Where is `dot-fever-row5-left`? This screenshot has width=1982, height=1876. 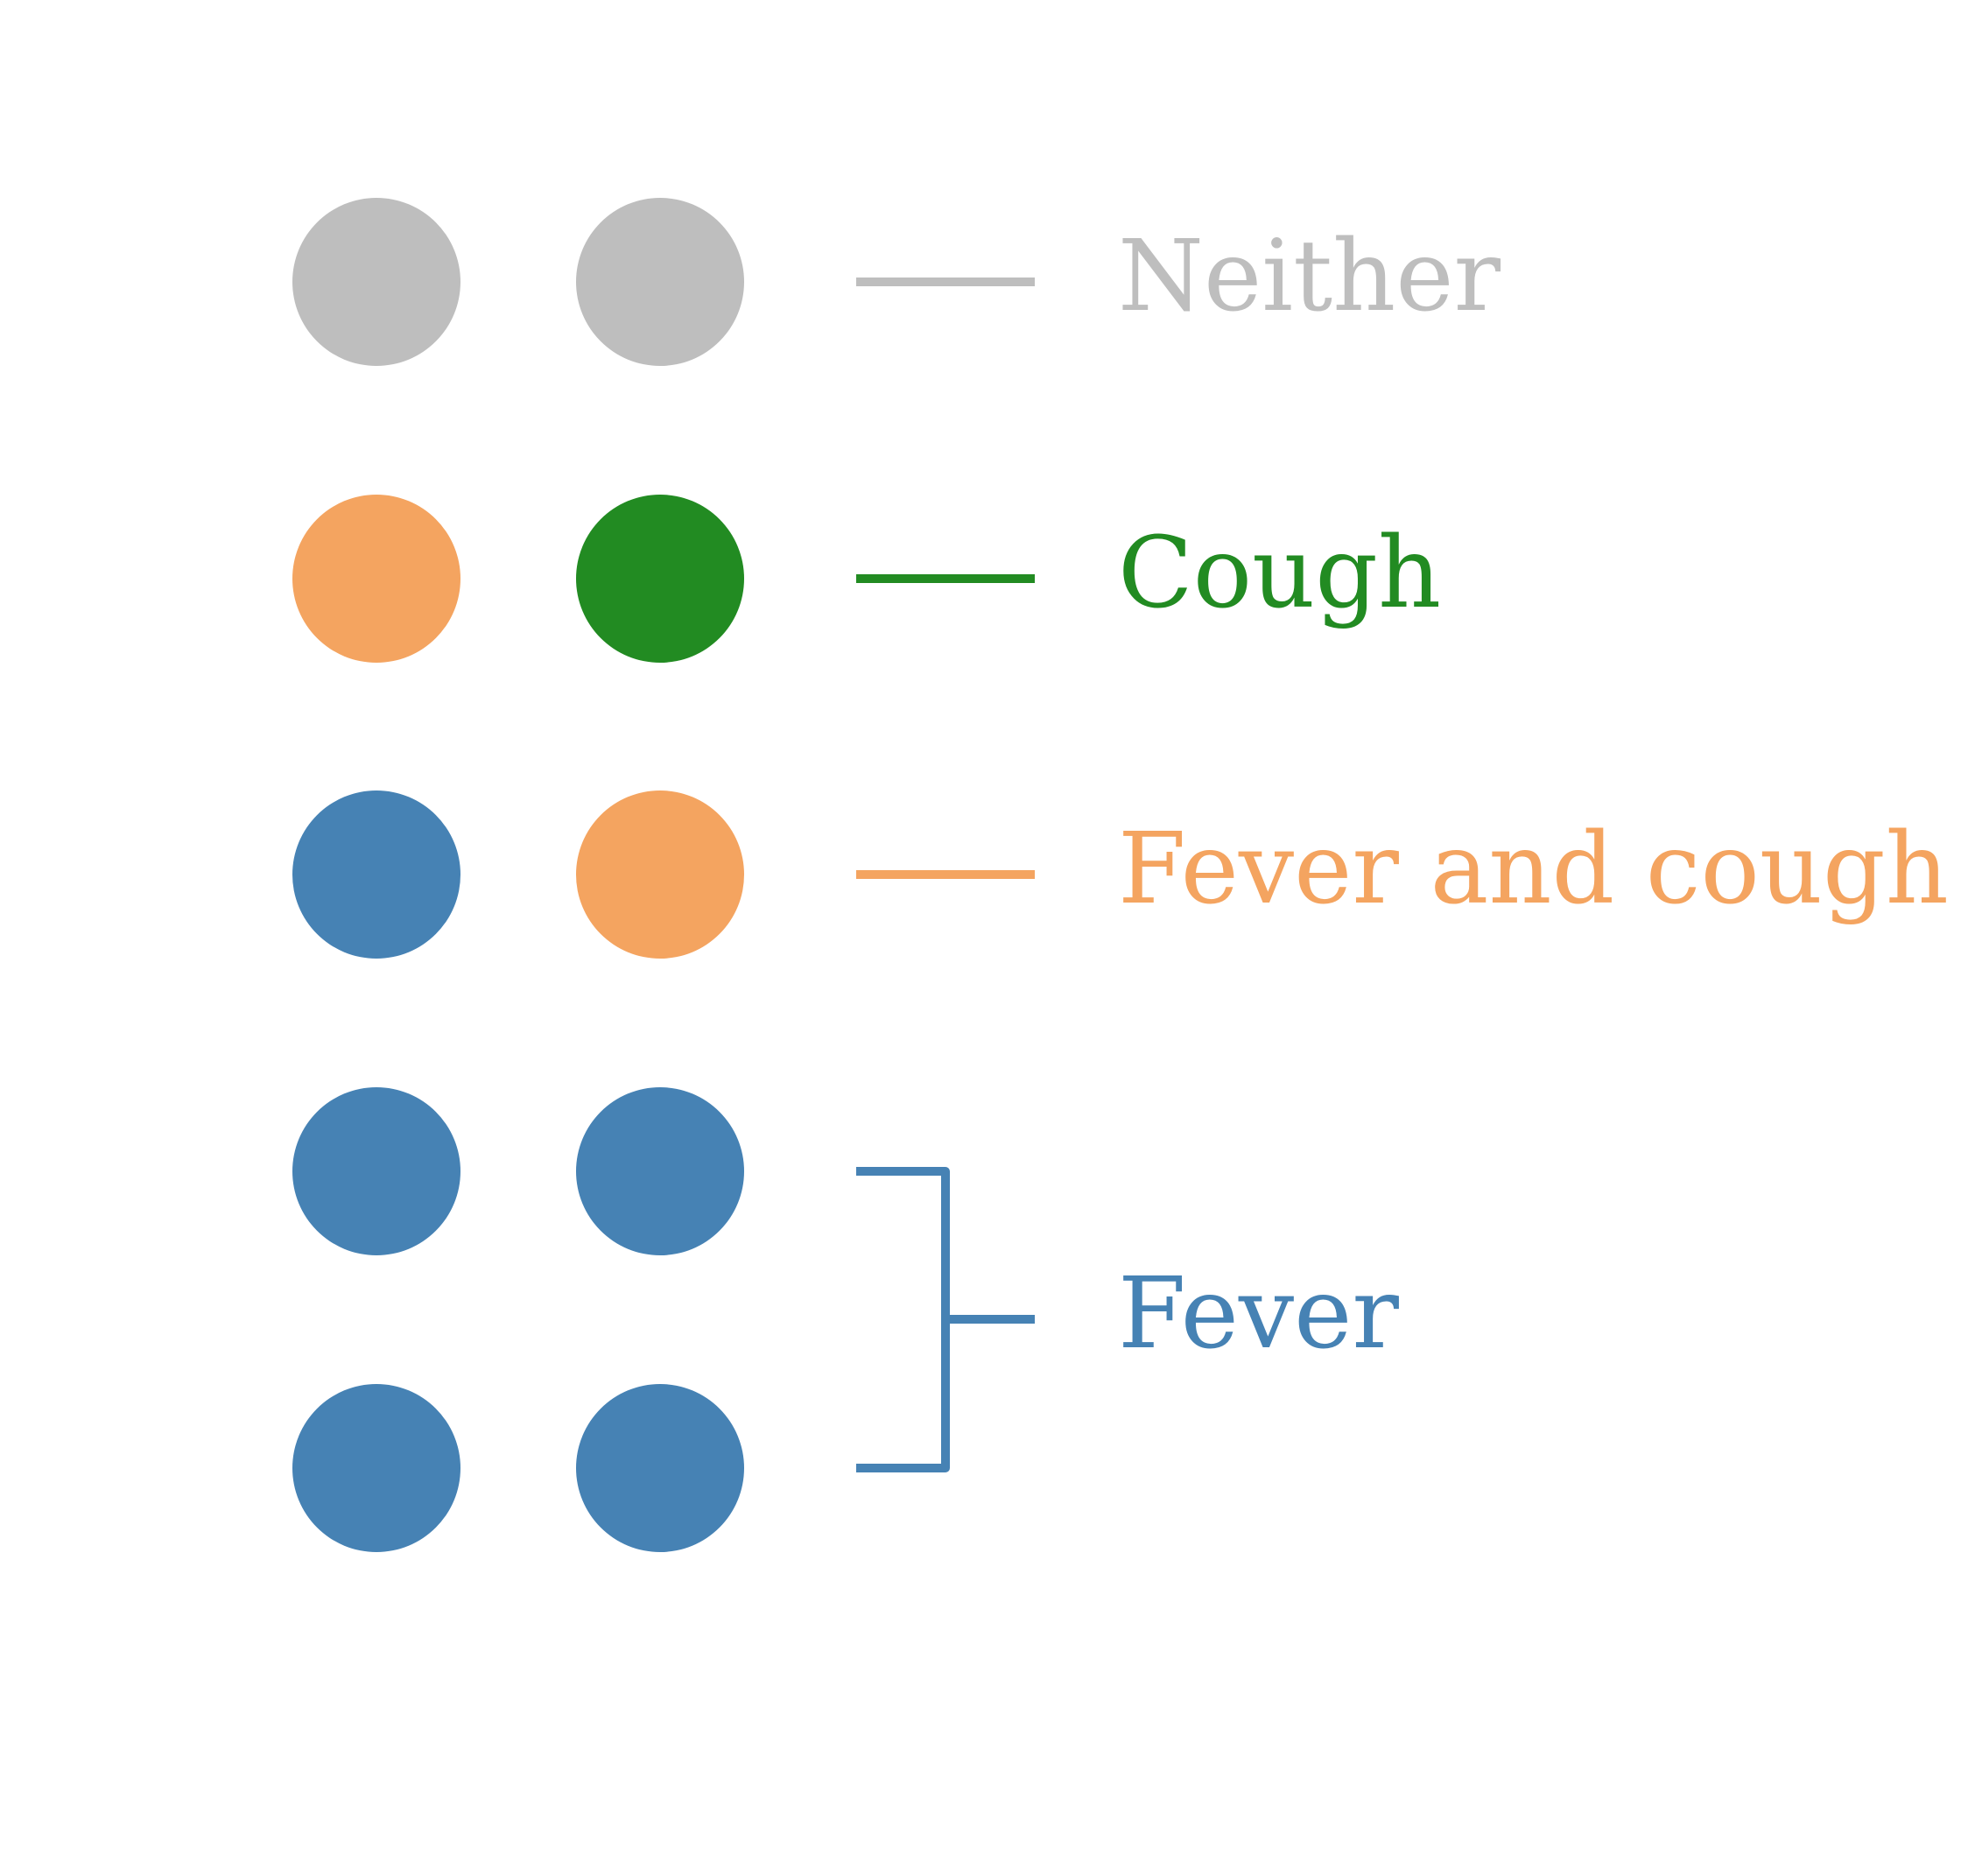
dot-fever-row5-left is located at coordinates (376, 1468).